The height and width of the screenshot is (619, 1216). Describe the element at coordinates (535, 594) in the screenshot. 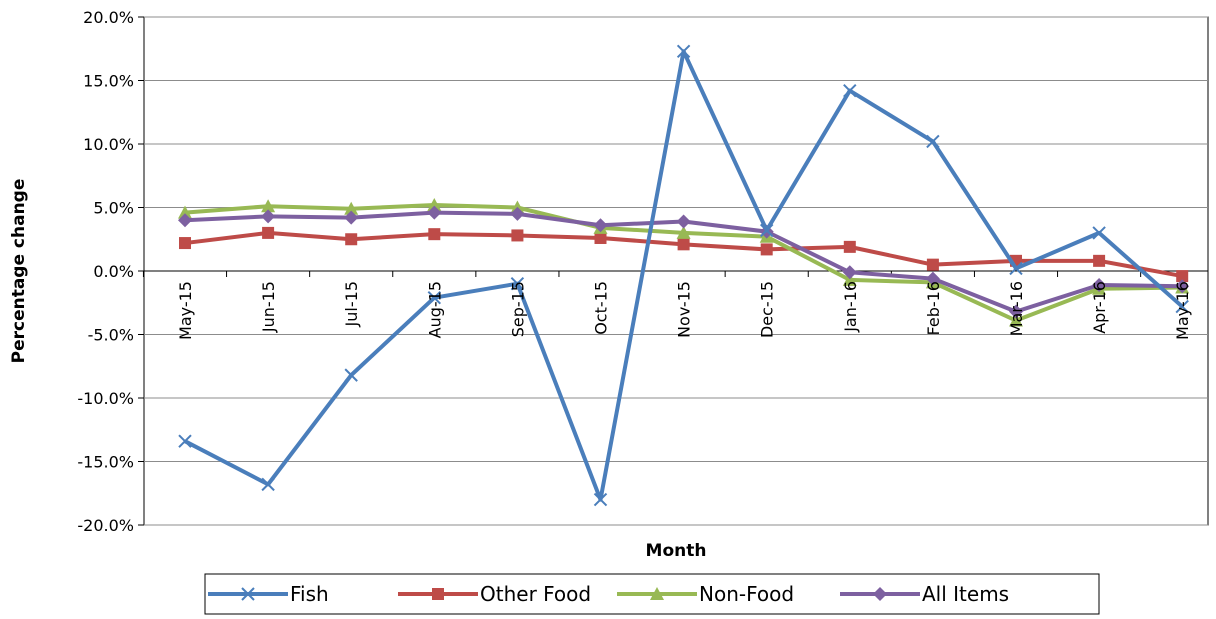

I see `legend-label: Other Food` at that location.